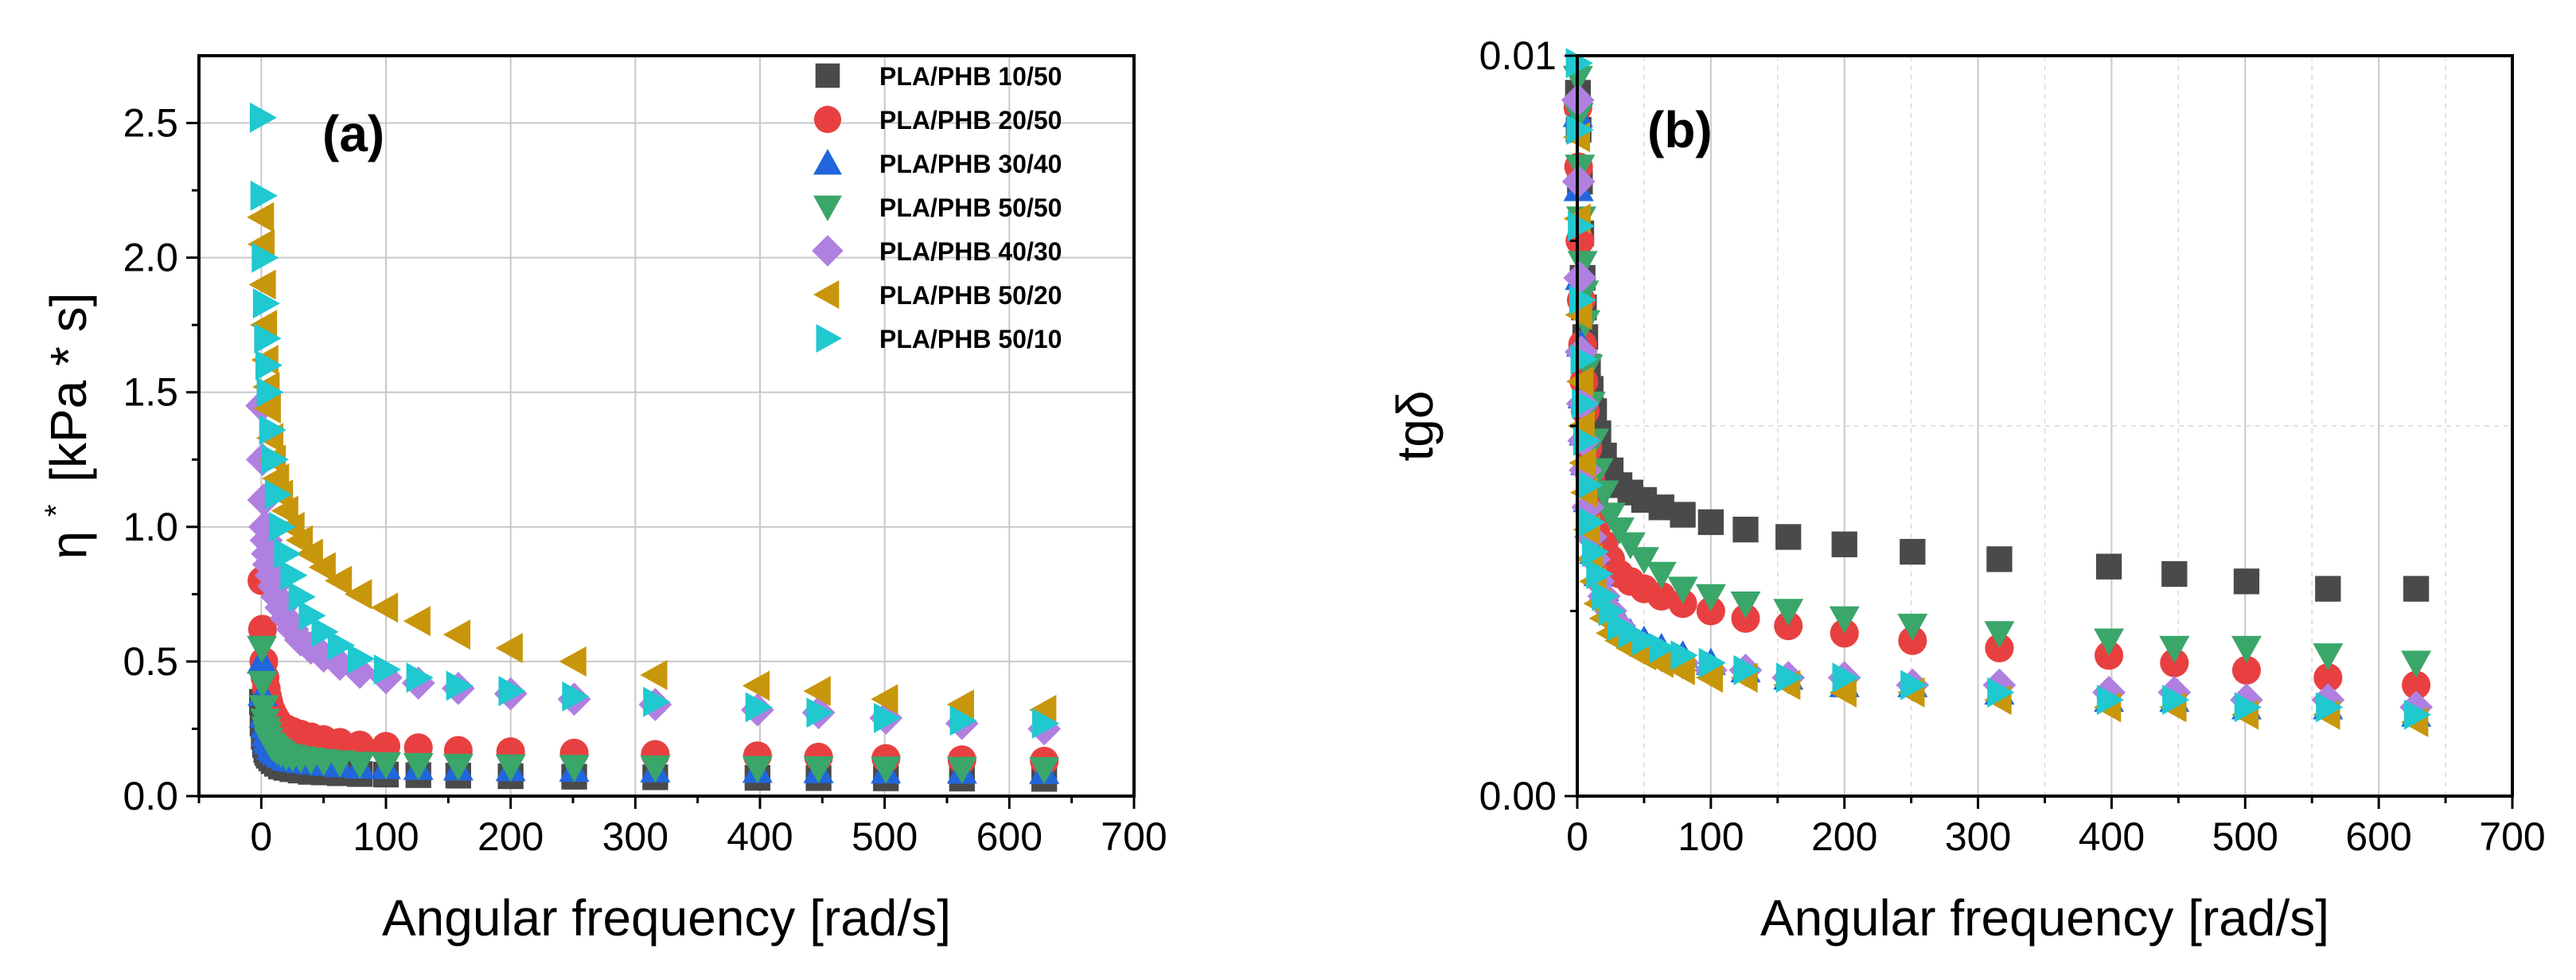 The image size is (2576, 980). What do you see at coordinates (970, 76) in the screenshot?
I see `legend-label: PLA/PHB 10/50` at bounding box center [970, 76].